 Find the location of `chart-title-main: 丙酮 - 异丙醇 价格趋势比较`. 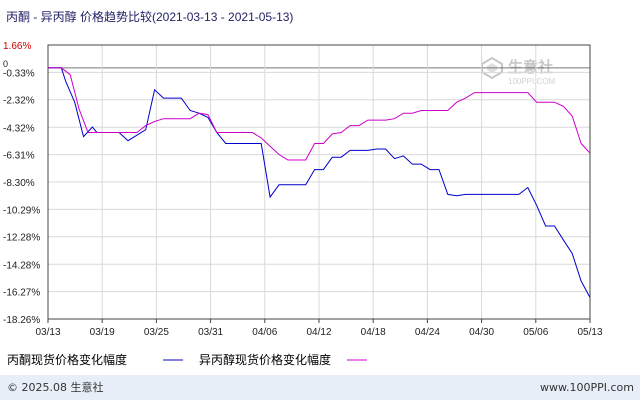

chart-title-main: 丙酮 - 异丙醇 价格趋势比较 is located at coordinates (79, 16).